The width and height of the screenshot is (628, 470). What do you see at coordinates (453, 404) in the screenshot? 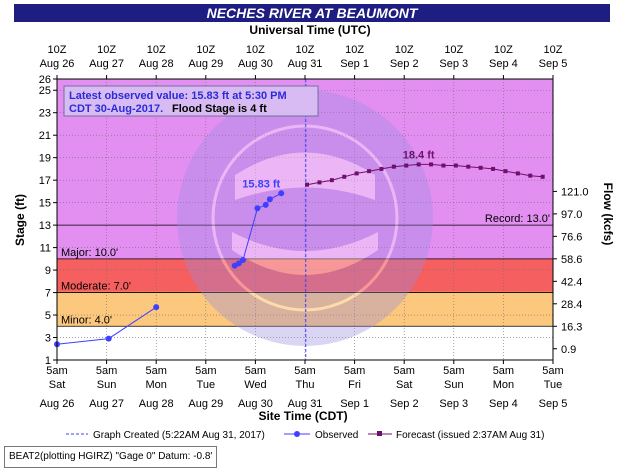
I see `bottom-tick-date: Sep 3` at bounding box center [453, 404].